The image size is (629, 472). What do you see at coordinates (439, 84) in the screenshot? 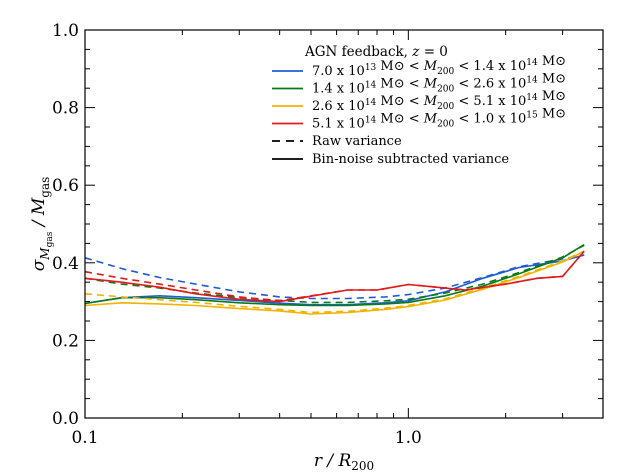
I see `series-2-legend-label: 1.4 x 1014 M⊙ < M200 < 2.6 x 1014 M⊙` at bounding box center [439, 84].